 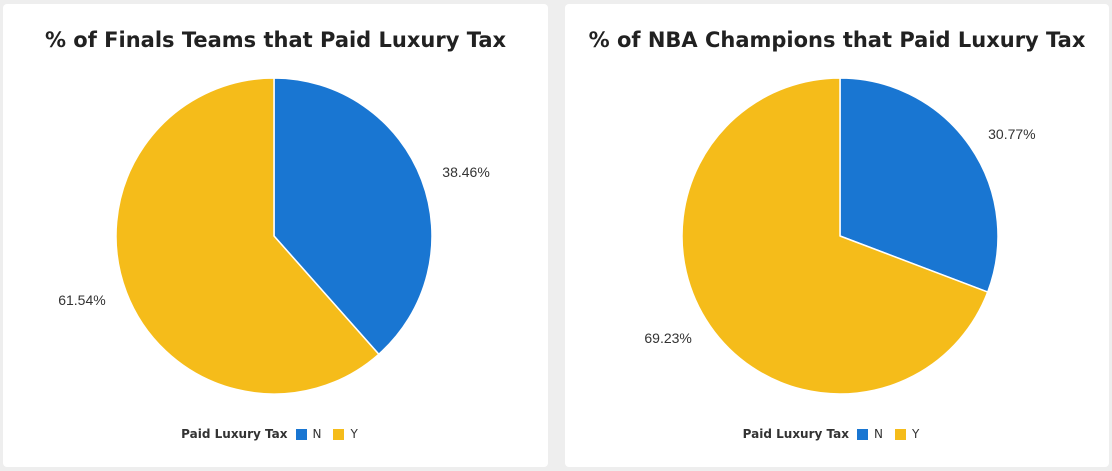 I want to click on slice-label-n: 38.46%, so click(x=465, y=172).